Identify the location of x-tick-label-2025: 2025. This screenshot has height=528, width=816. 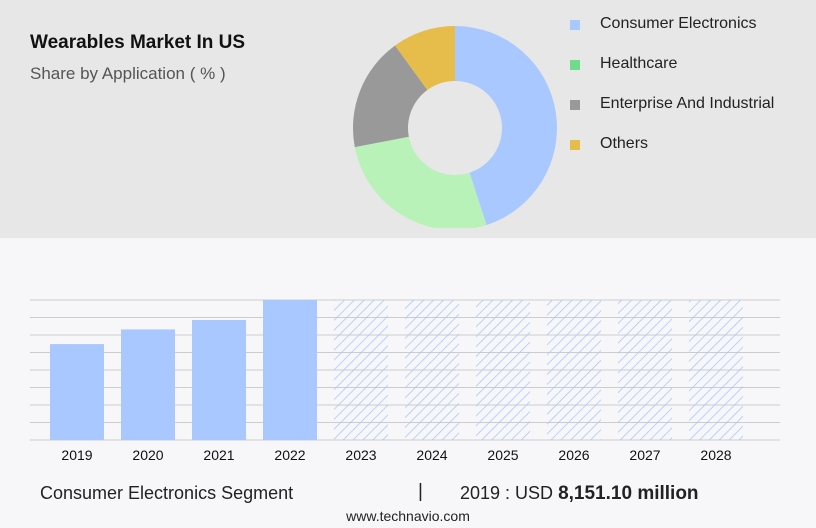
(502, 455).